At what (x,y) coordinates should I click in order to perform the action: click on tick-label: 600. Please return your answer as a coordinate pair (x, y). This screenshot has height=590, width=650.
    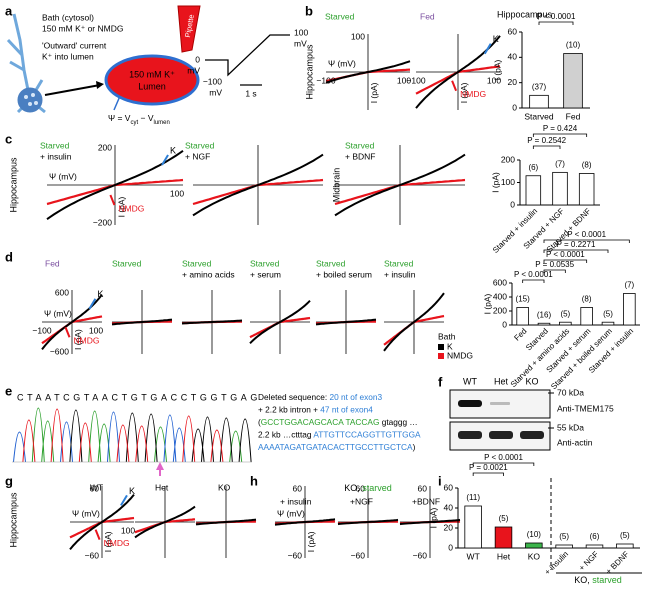
    Looking at the image, I should click on (62, 292).